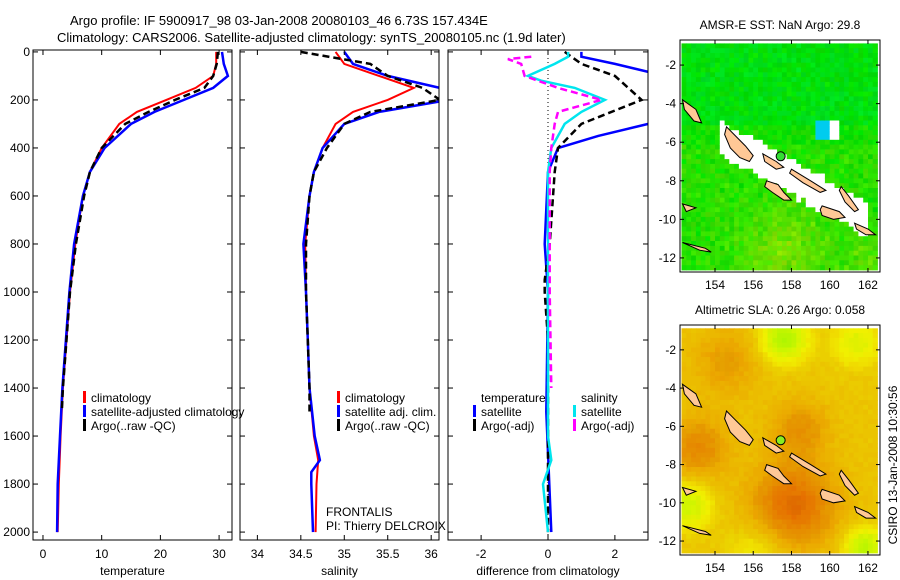  I want to click on y-tick-label: -4, so click(670, 388).